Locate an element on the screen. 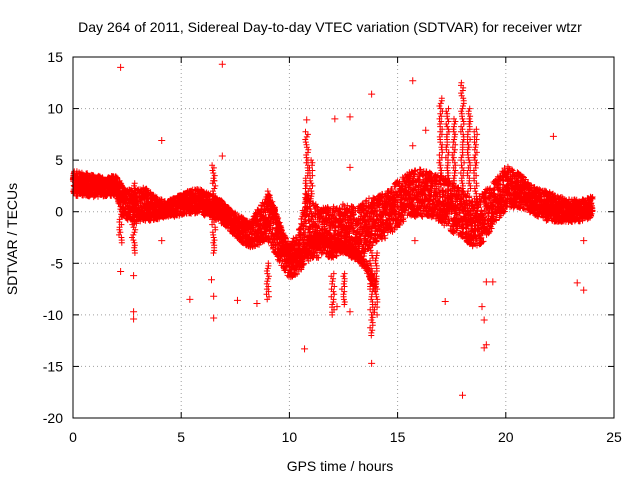  x-tick-label: 25 is located at coordinates (614, 437).